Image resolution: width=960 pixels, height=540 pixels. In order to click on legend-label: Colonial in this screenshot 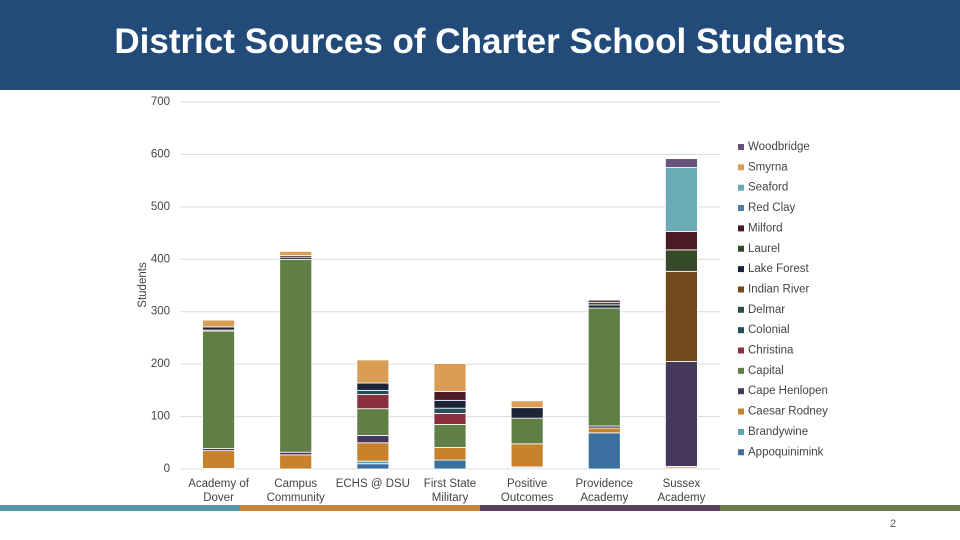, I will do `click(769, 330)`.